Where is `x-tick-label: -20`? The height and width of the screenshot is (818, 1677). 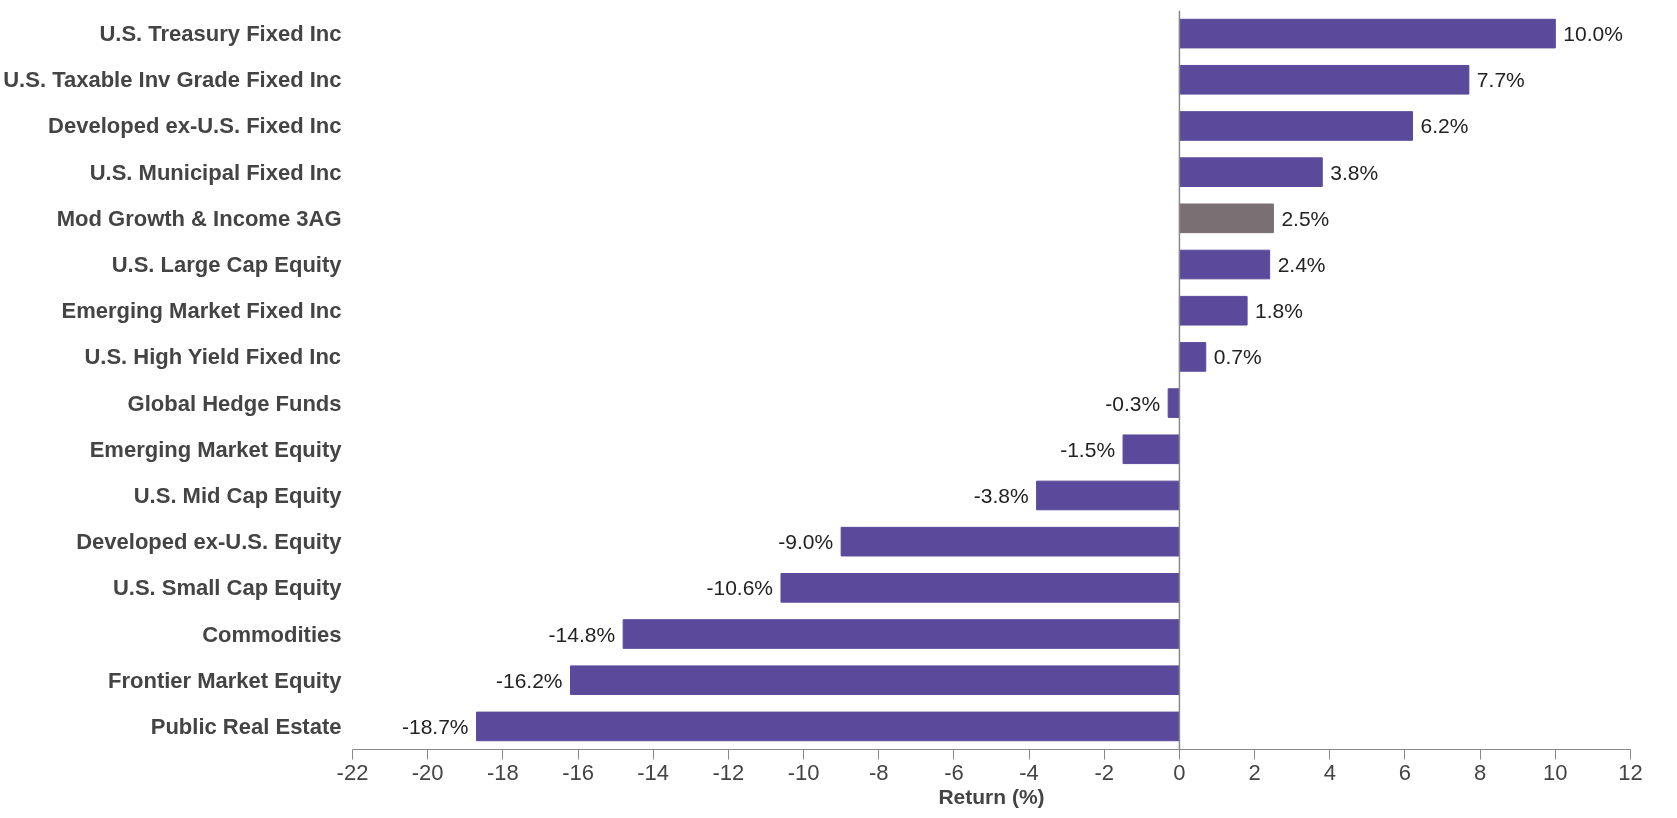 x-tick-label: -20 is located at coordinates (427, 772).